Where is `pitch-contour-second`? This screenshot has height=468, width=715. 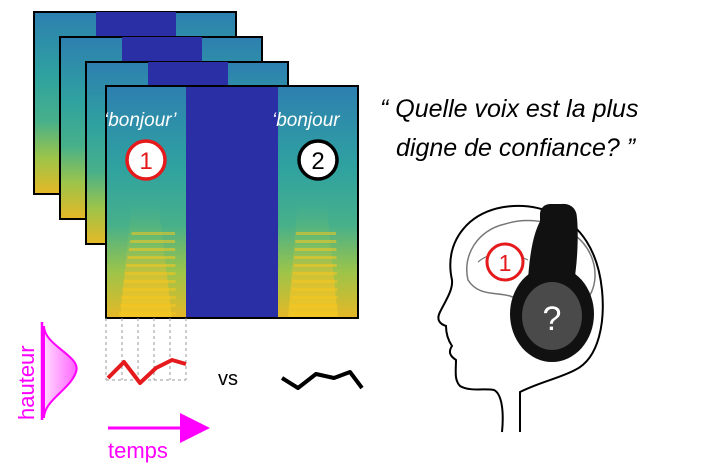 pitch-contour-second is located at coordinates (322, 380).